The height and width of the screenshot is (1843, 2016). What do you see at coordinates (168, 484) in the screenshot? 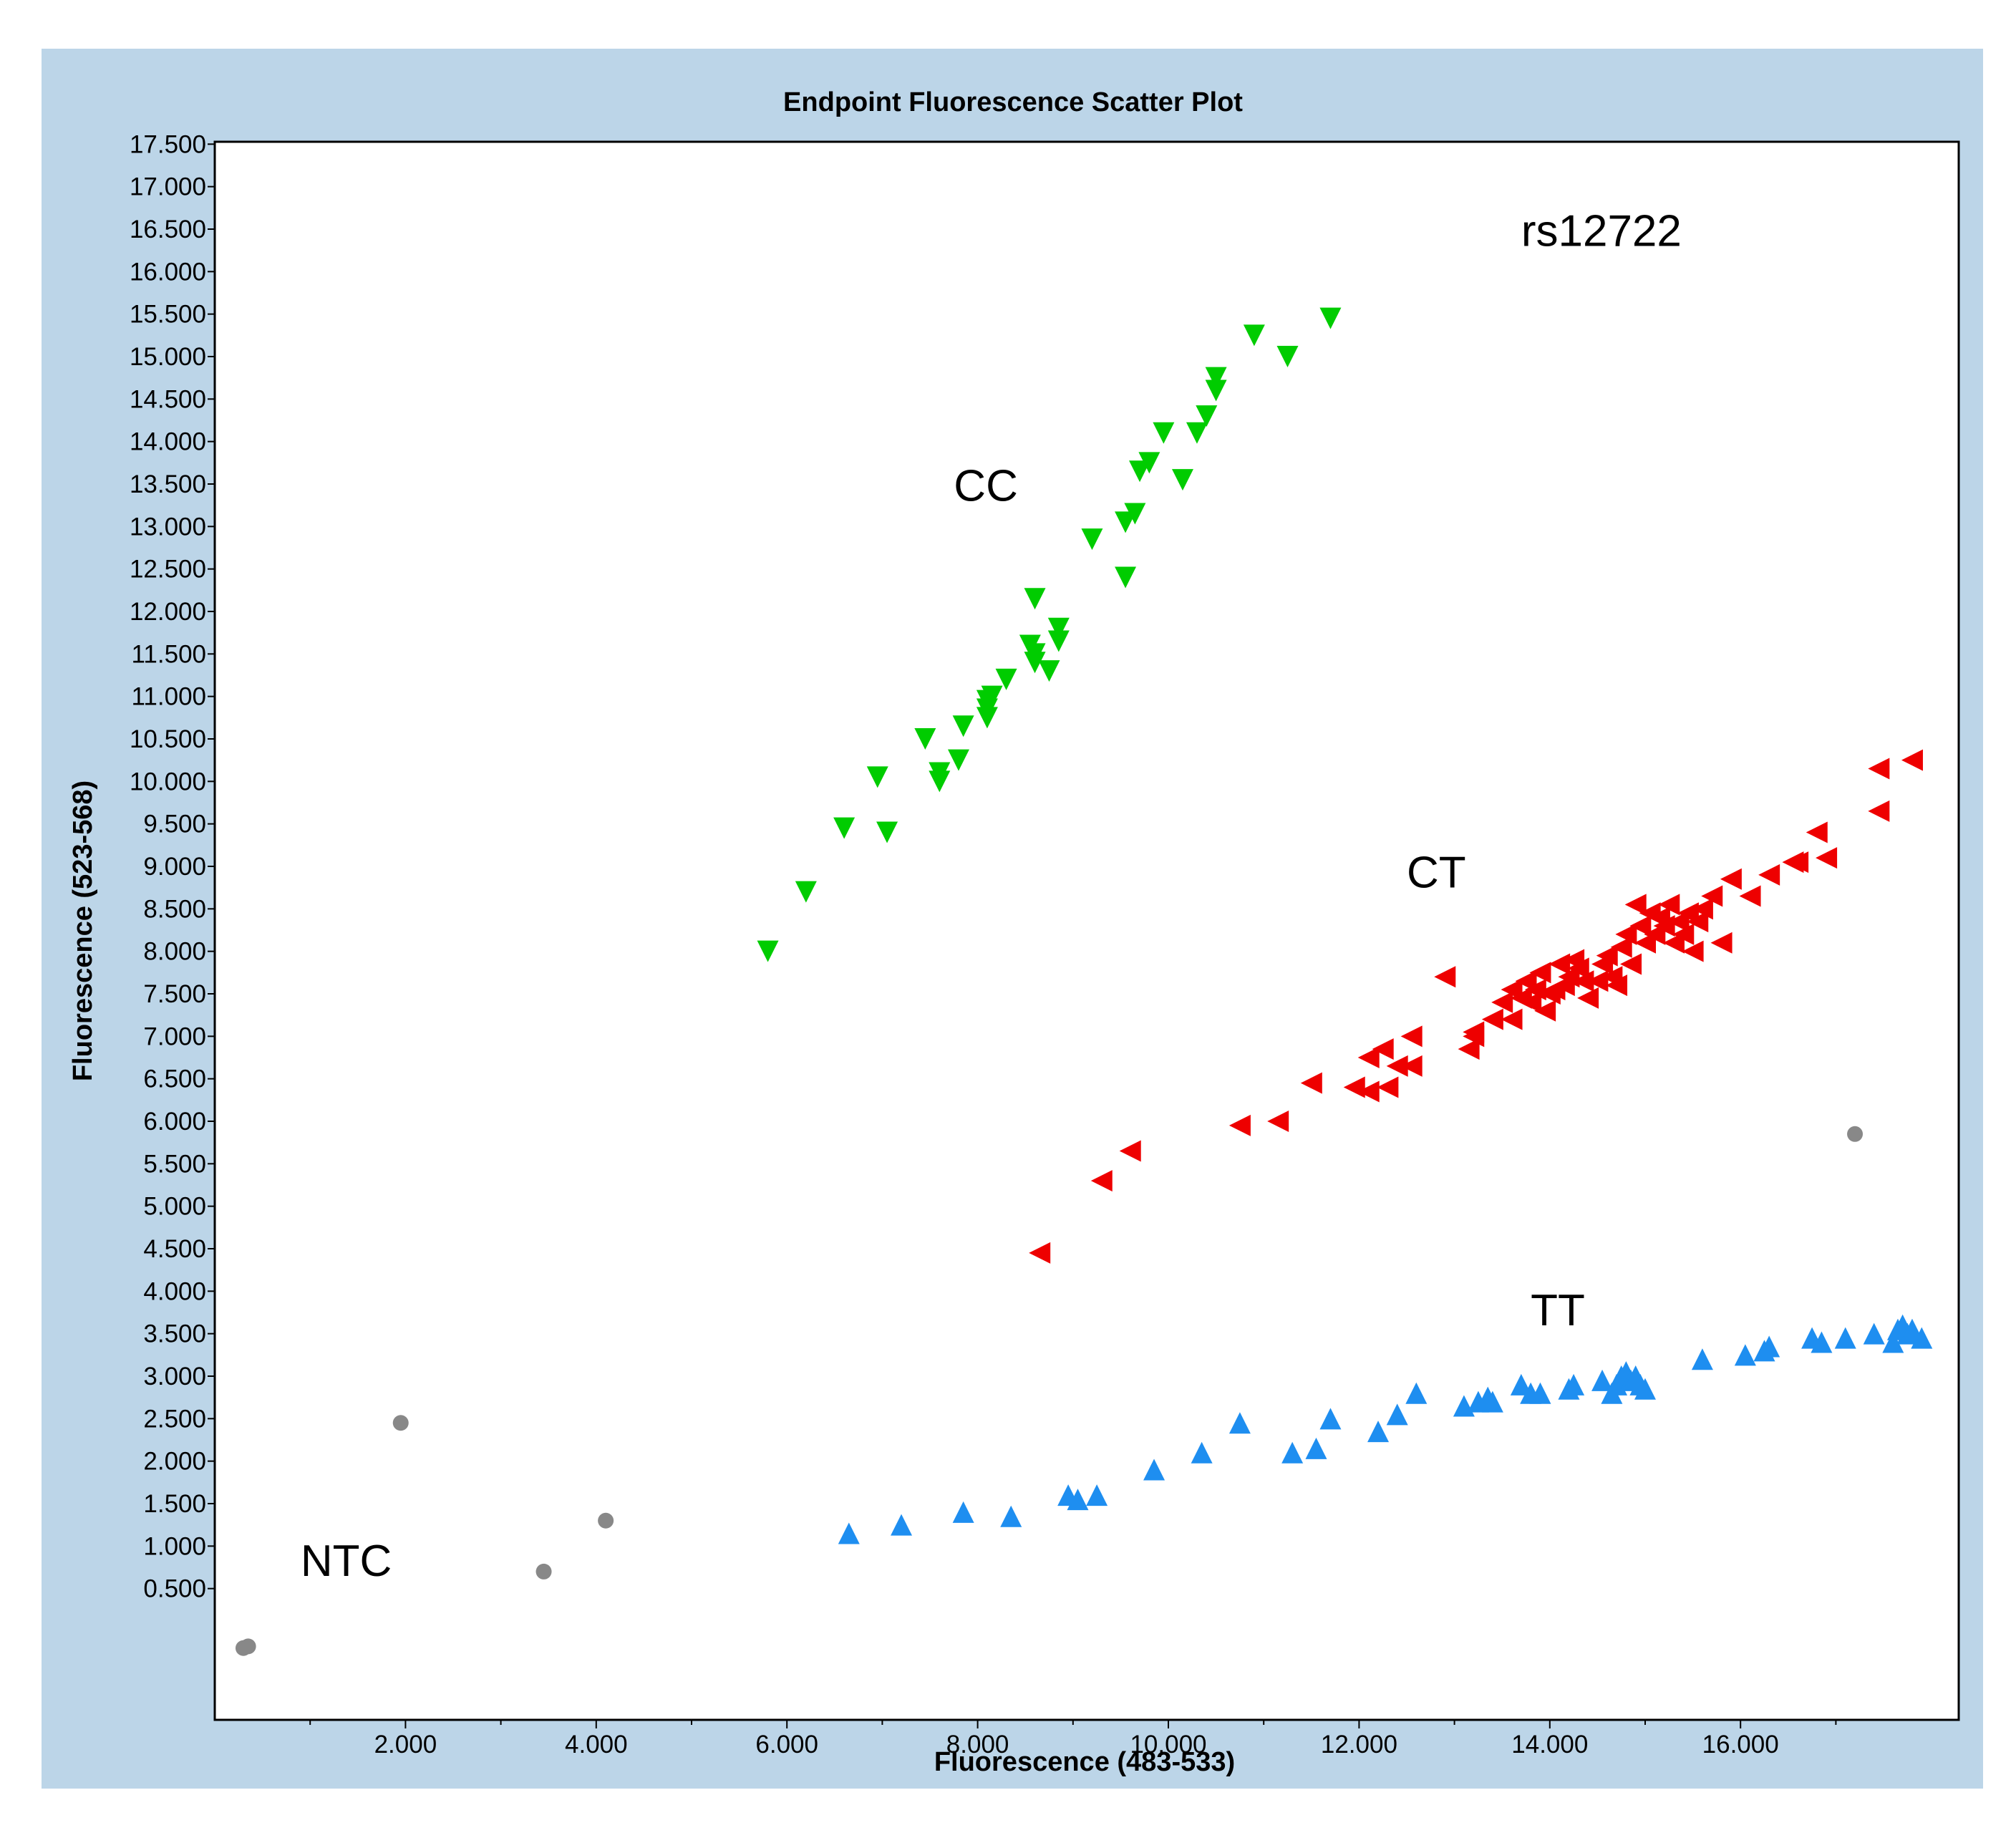
I see `y-tick-label: 13.500` at bounding box center [168, 484].